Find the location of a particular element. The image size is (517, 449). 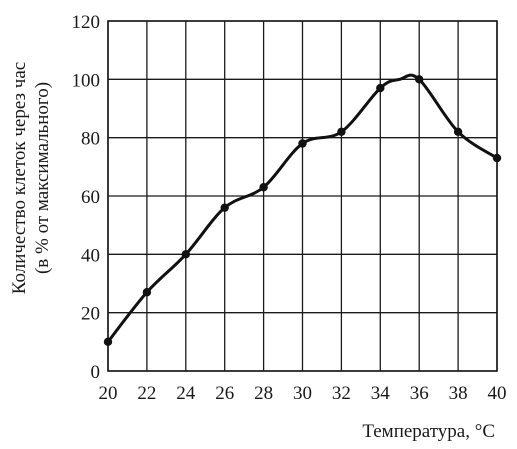

y-tick-label: 0 is located at coordinates (96, 372).